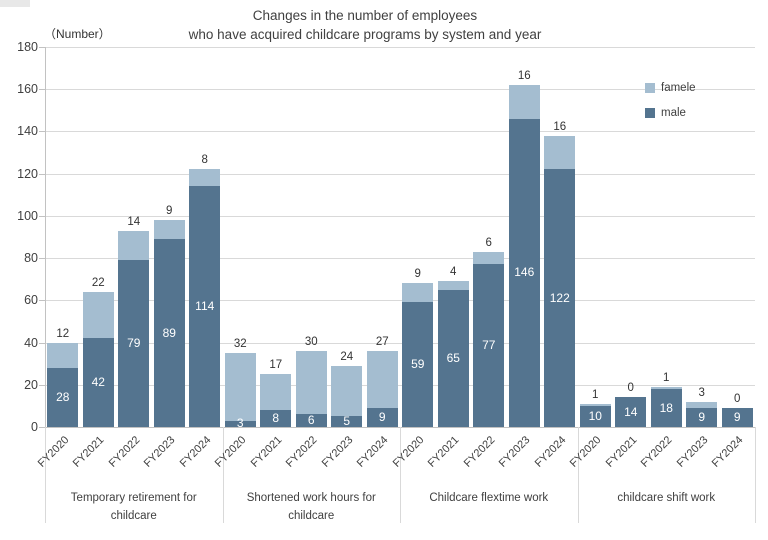 The image size is (768, 540). I want to click on bar-value-label-male: 59, so click(418, 364).